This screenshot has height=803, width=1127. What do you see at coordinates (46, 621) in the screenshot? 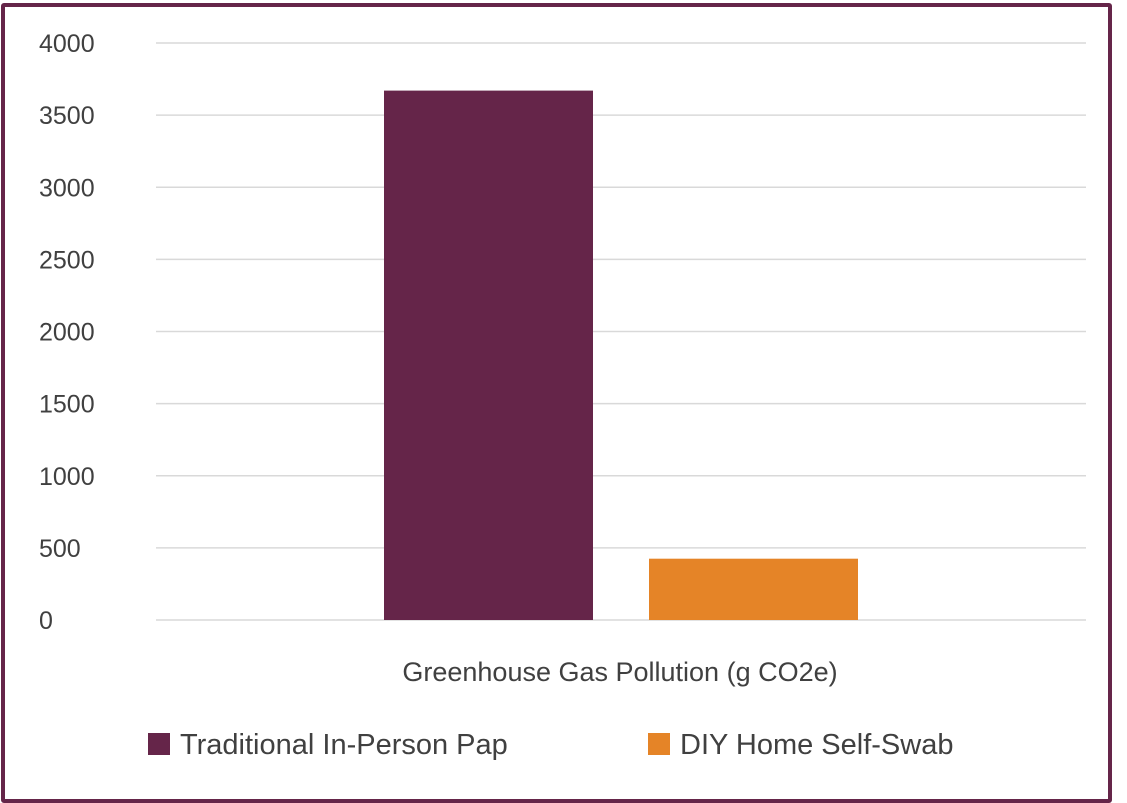
I see `y-tick-label: 0` at bounding box center [46, 621].